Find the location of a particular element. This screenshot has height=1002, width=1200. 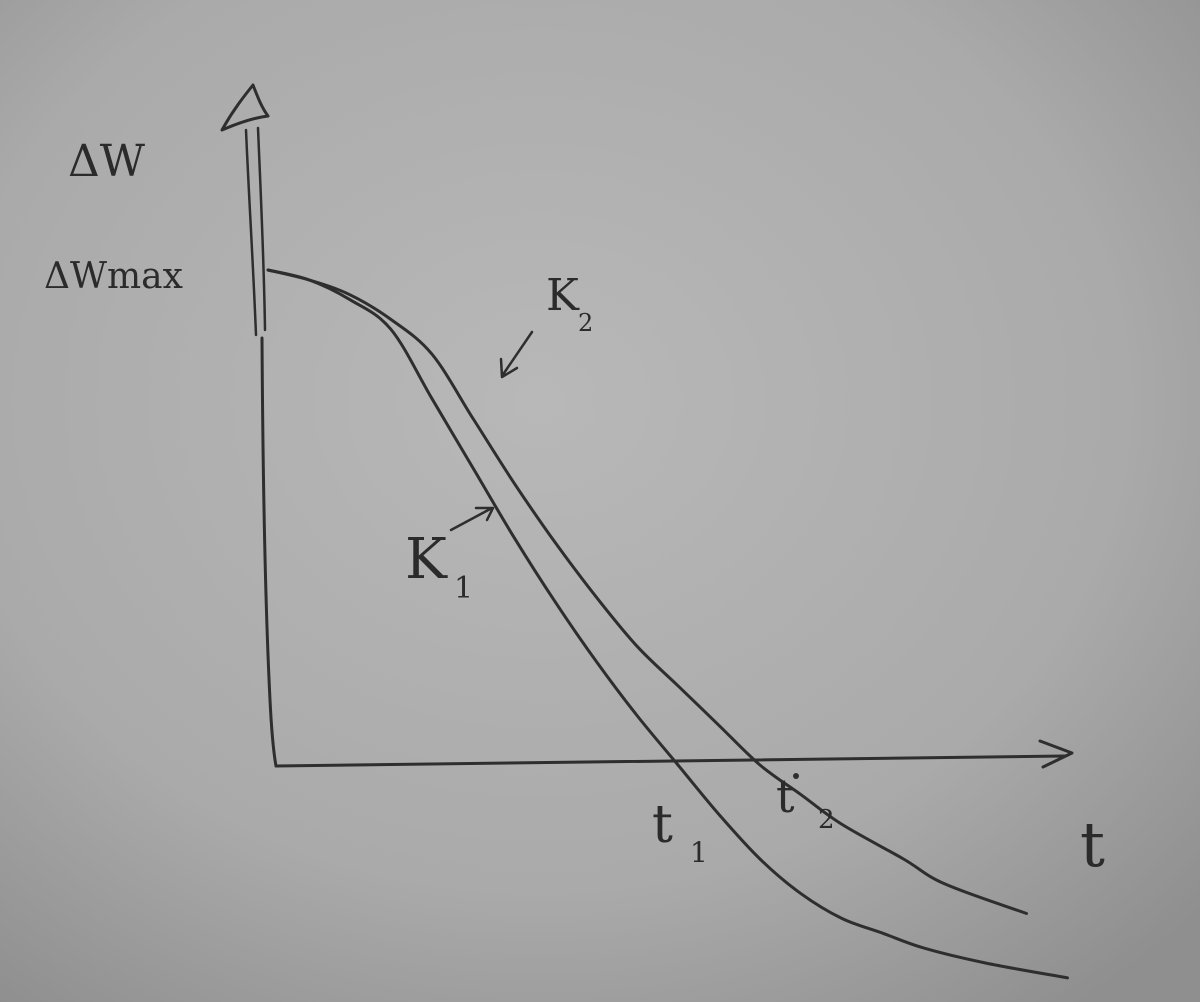

k1-pointer-arrow is located at coordinates (472, 519).